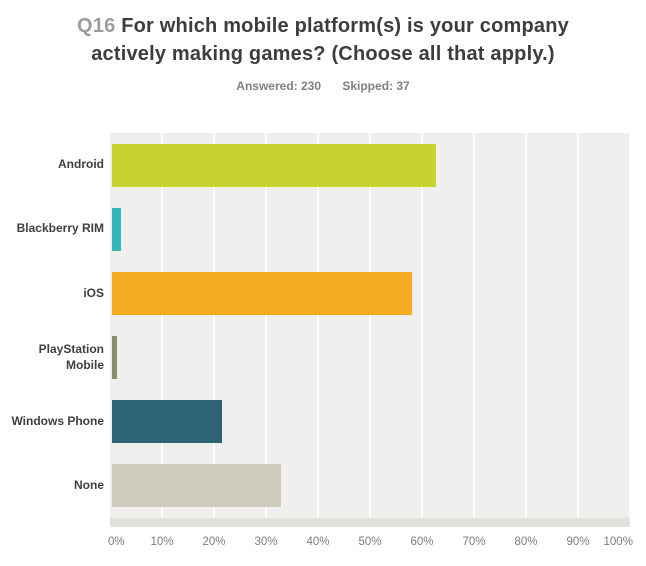 This screenshot has height=566, width=646. Describe the element at coordinates (116, 229) in the screenshot. I see `bar-blackberry-rim` at that location.